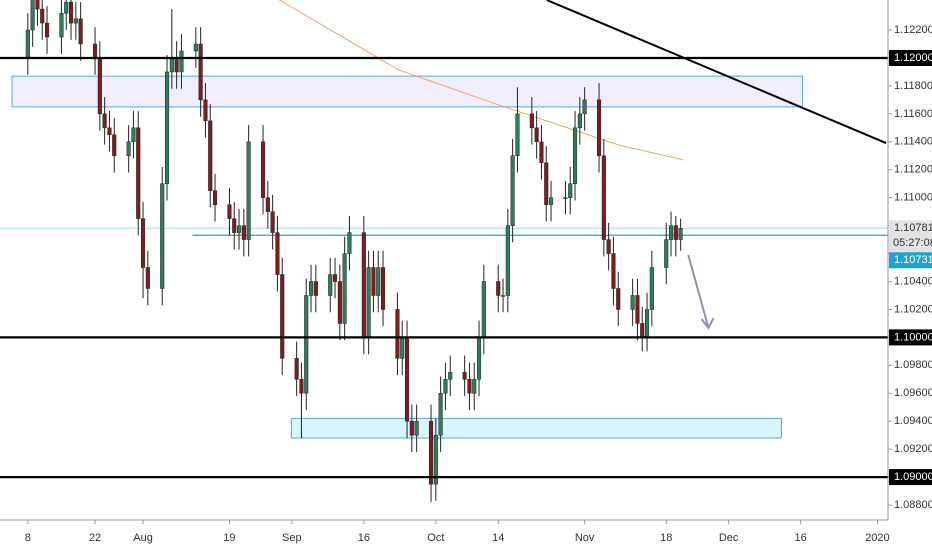 The height and width of the screenshot is (550, 932). Describe the element at coordinates (913, 58) in the screenshot. I see `y-tick-label: 1.12000` at that location.